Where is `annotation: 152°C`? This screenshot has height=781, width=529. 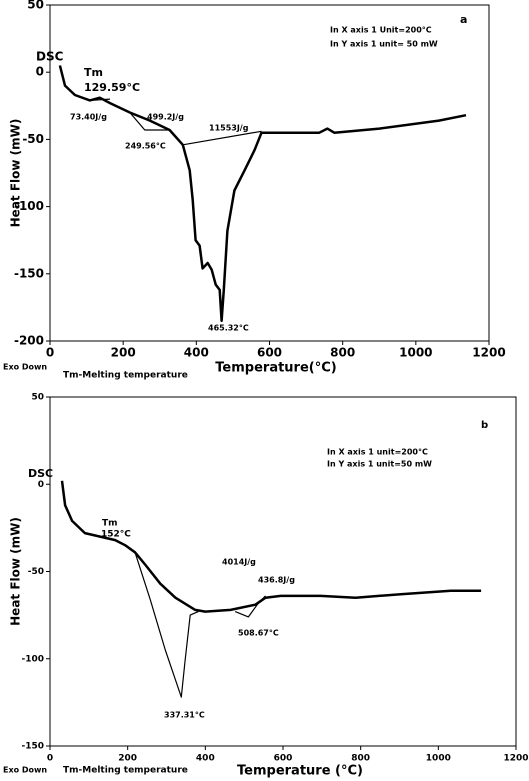
annotation: 152°C is located at coordinates (116, 535).